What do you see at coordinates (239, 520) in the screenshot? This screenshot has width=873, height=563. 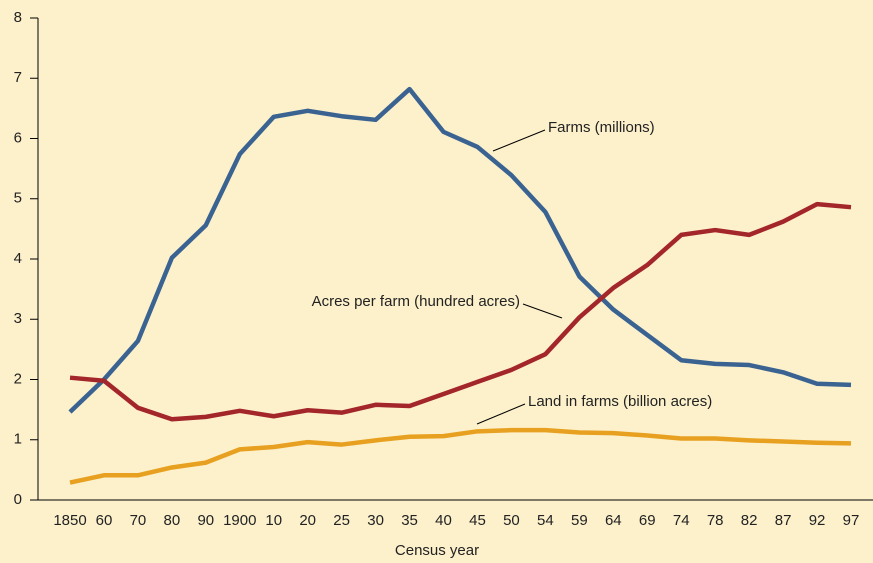 I see `x-tick-label: 1900` at bounding box center [239, 520].